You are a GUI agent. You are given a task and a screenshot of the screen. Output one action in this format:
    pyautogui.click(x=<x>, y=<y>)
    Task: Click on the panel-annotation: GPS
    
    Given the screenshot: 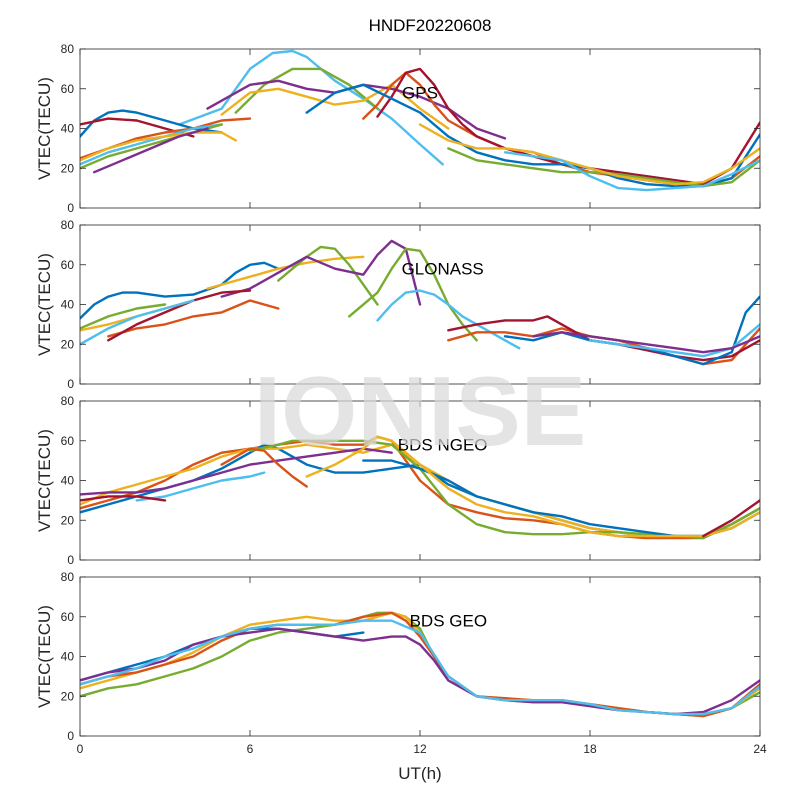 What is the action you would take?
    pyautogui.click(x=420, y=93)
    